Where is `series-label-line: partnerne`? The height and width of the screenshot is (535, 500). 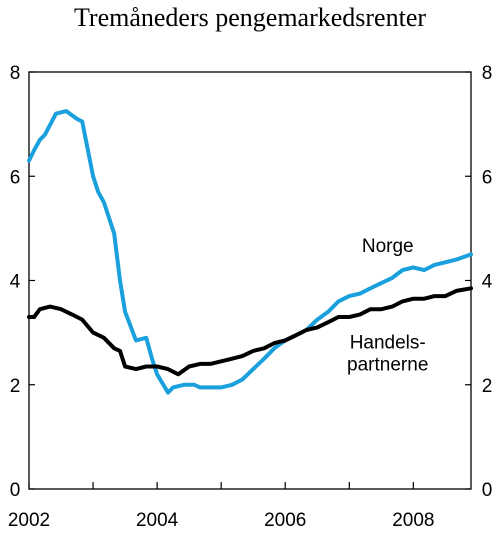
series-label-line: partnerne is located at coordinates (387, 364).